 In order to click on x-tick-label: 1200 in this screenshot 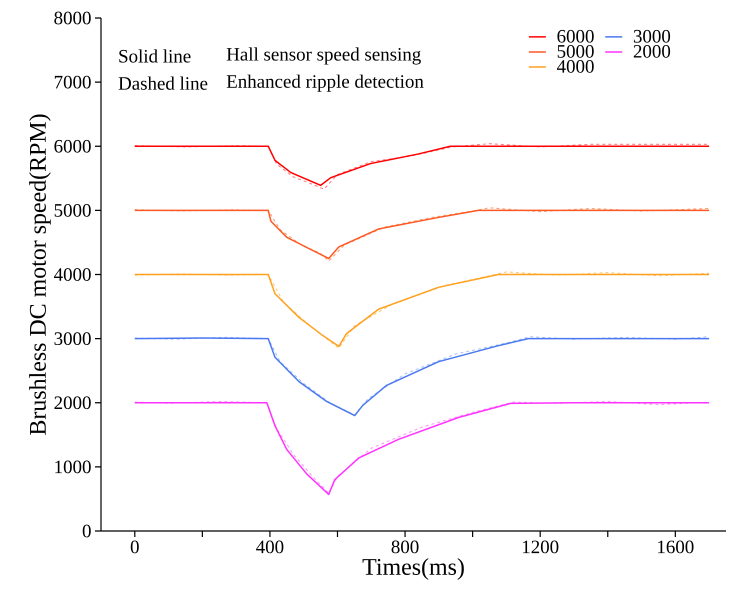, I will do `click(540, 547)`.